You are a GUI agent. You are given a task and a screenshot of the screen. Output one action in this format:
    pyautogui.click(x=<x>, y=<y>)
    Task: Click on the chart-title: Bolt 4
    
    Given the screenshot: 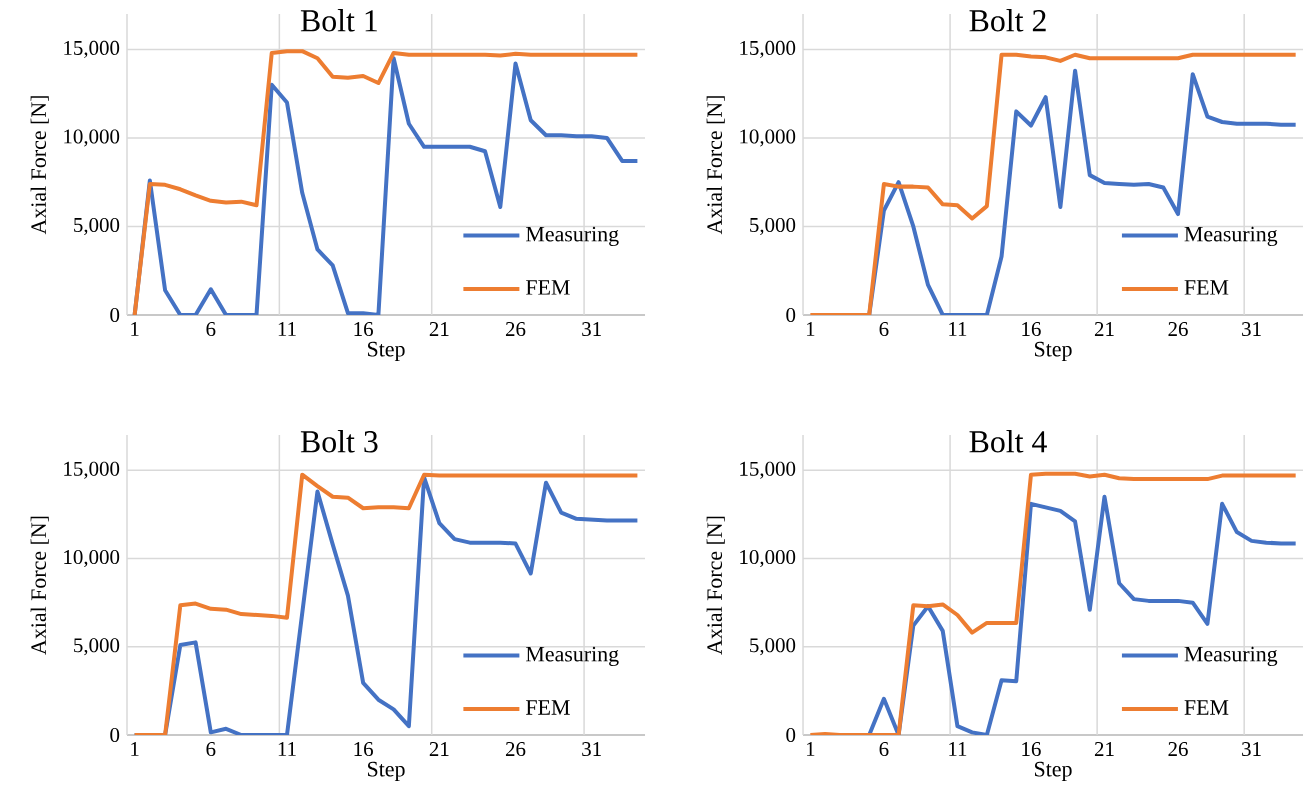 What is the action you would take?
    pyautogui.click(x=1008, y=441)
    